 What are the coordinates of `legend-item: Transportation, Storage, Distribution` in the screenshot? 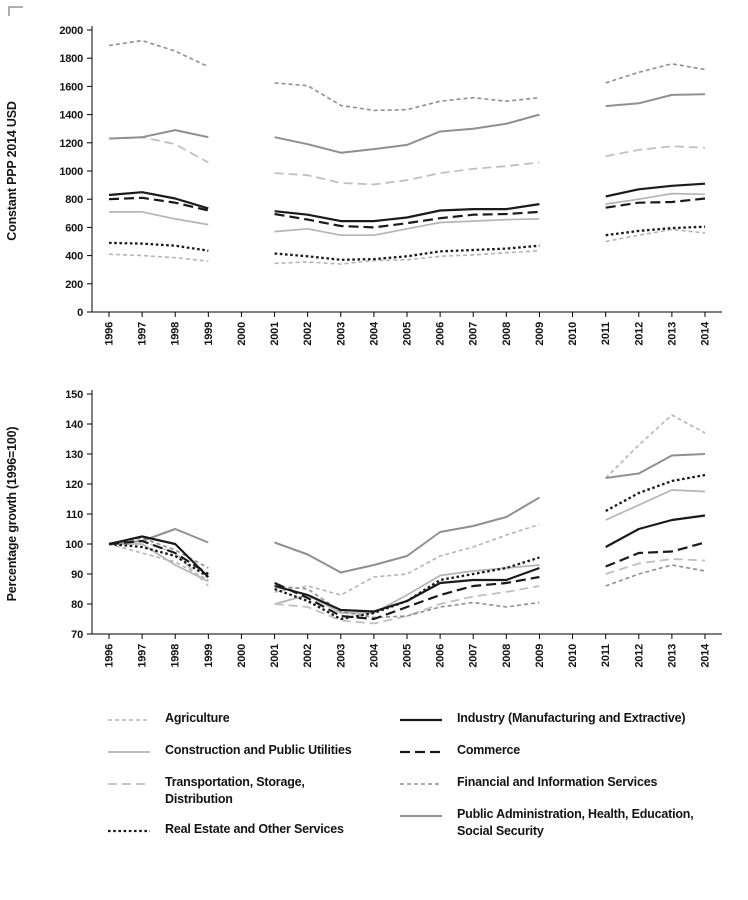 It's located at (239, 791).